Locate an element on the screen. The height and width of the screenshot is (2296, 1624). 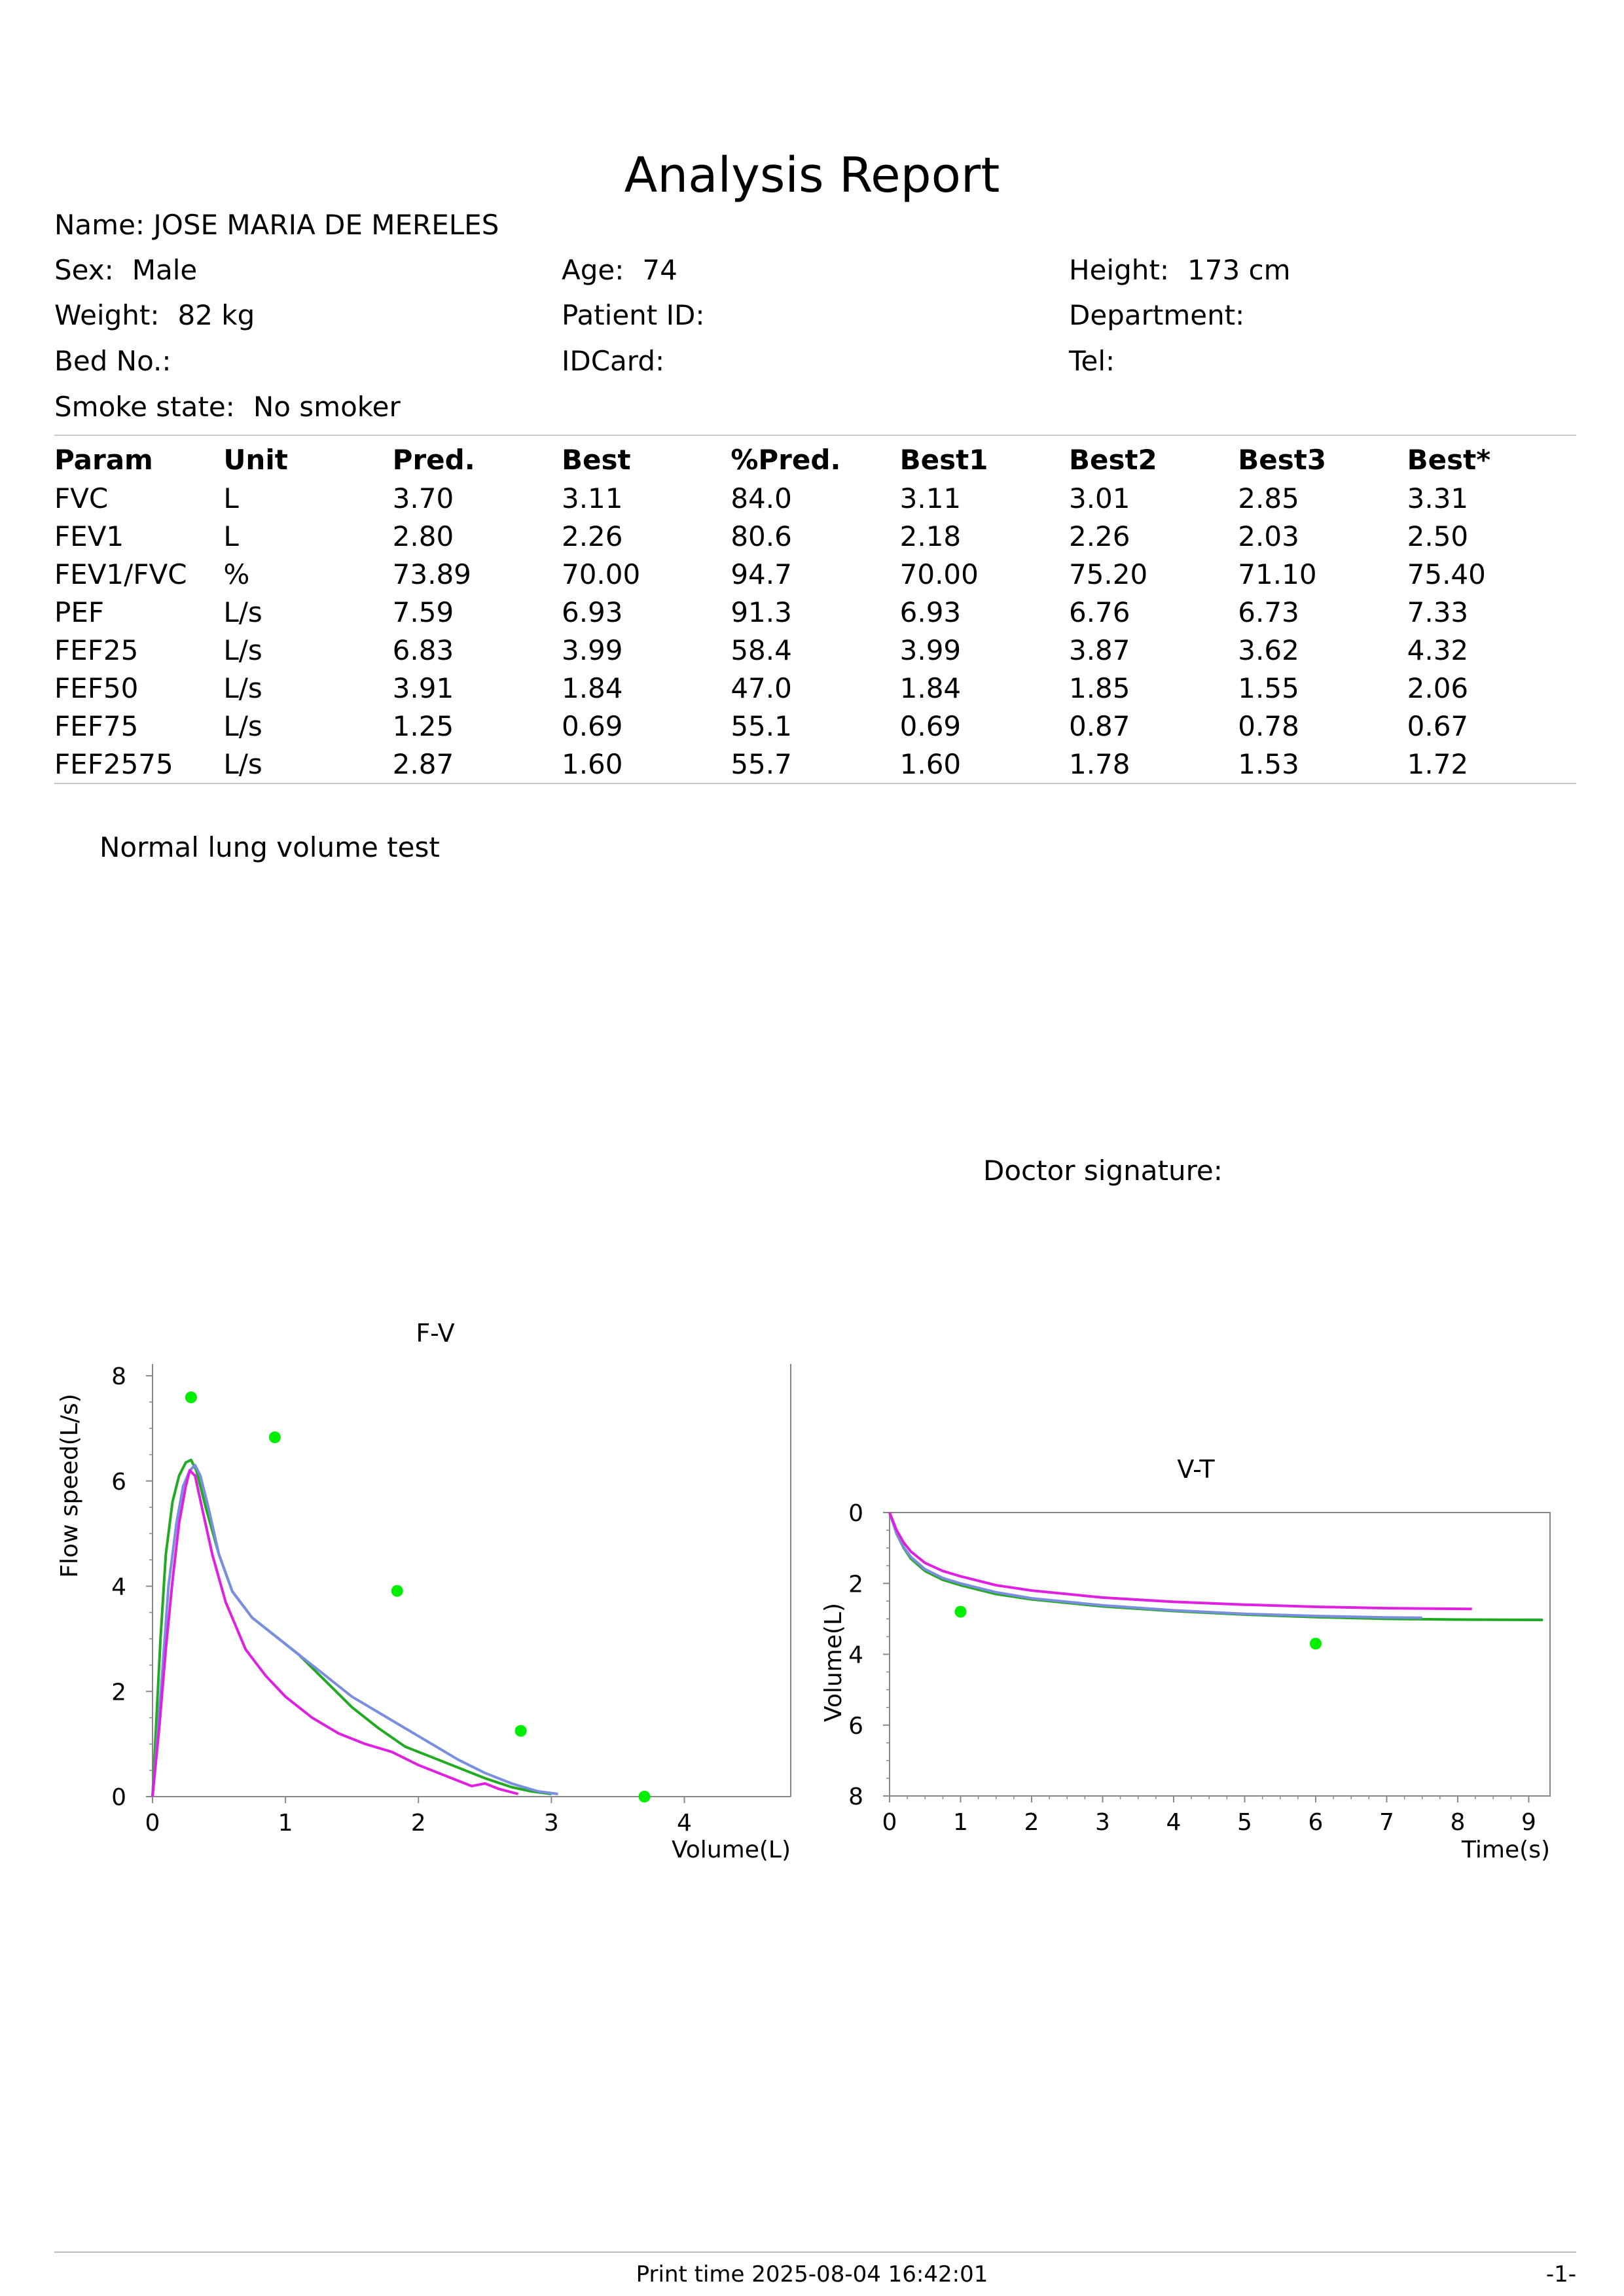
table-cell: 6.73 is located at coordinates (1268, 612).